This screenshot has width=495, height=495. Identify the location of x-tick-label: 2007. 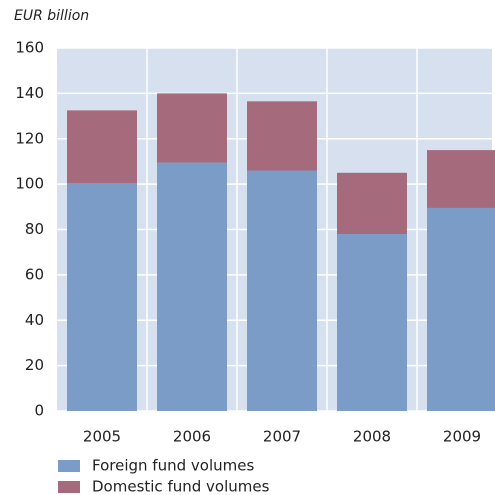
(282, 437).